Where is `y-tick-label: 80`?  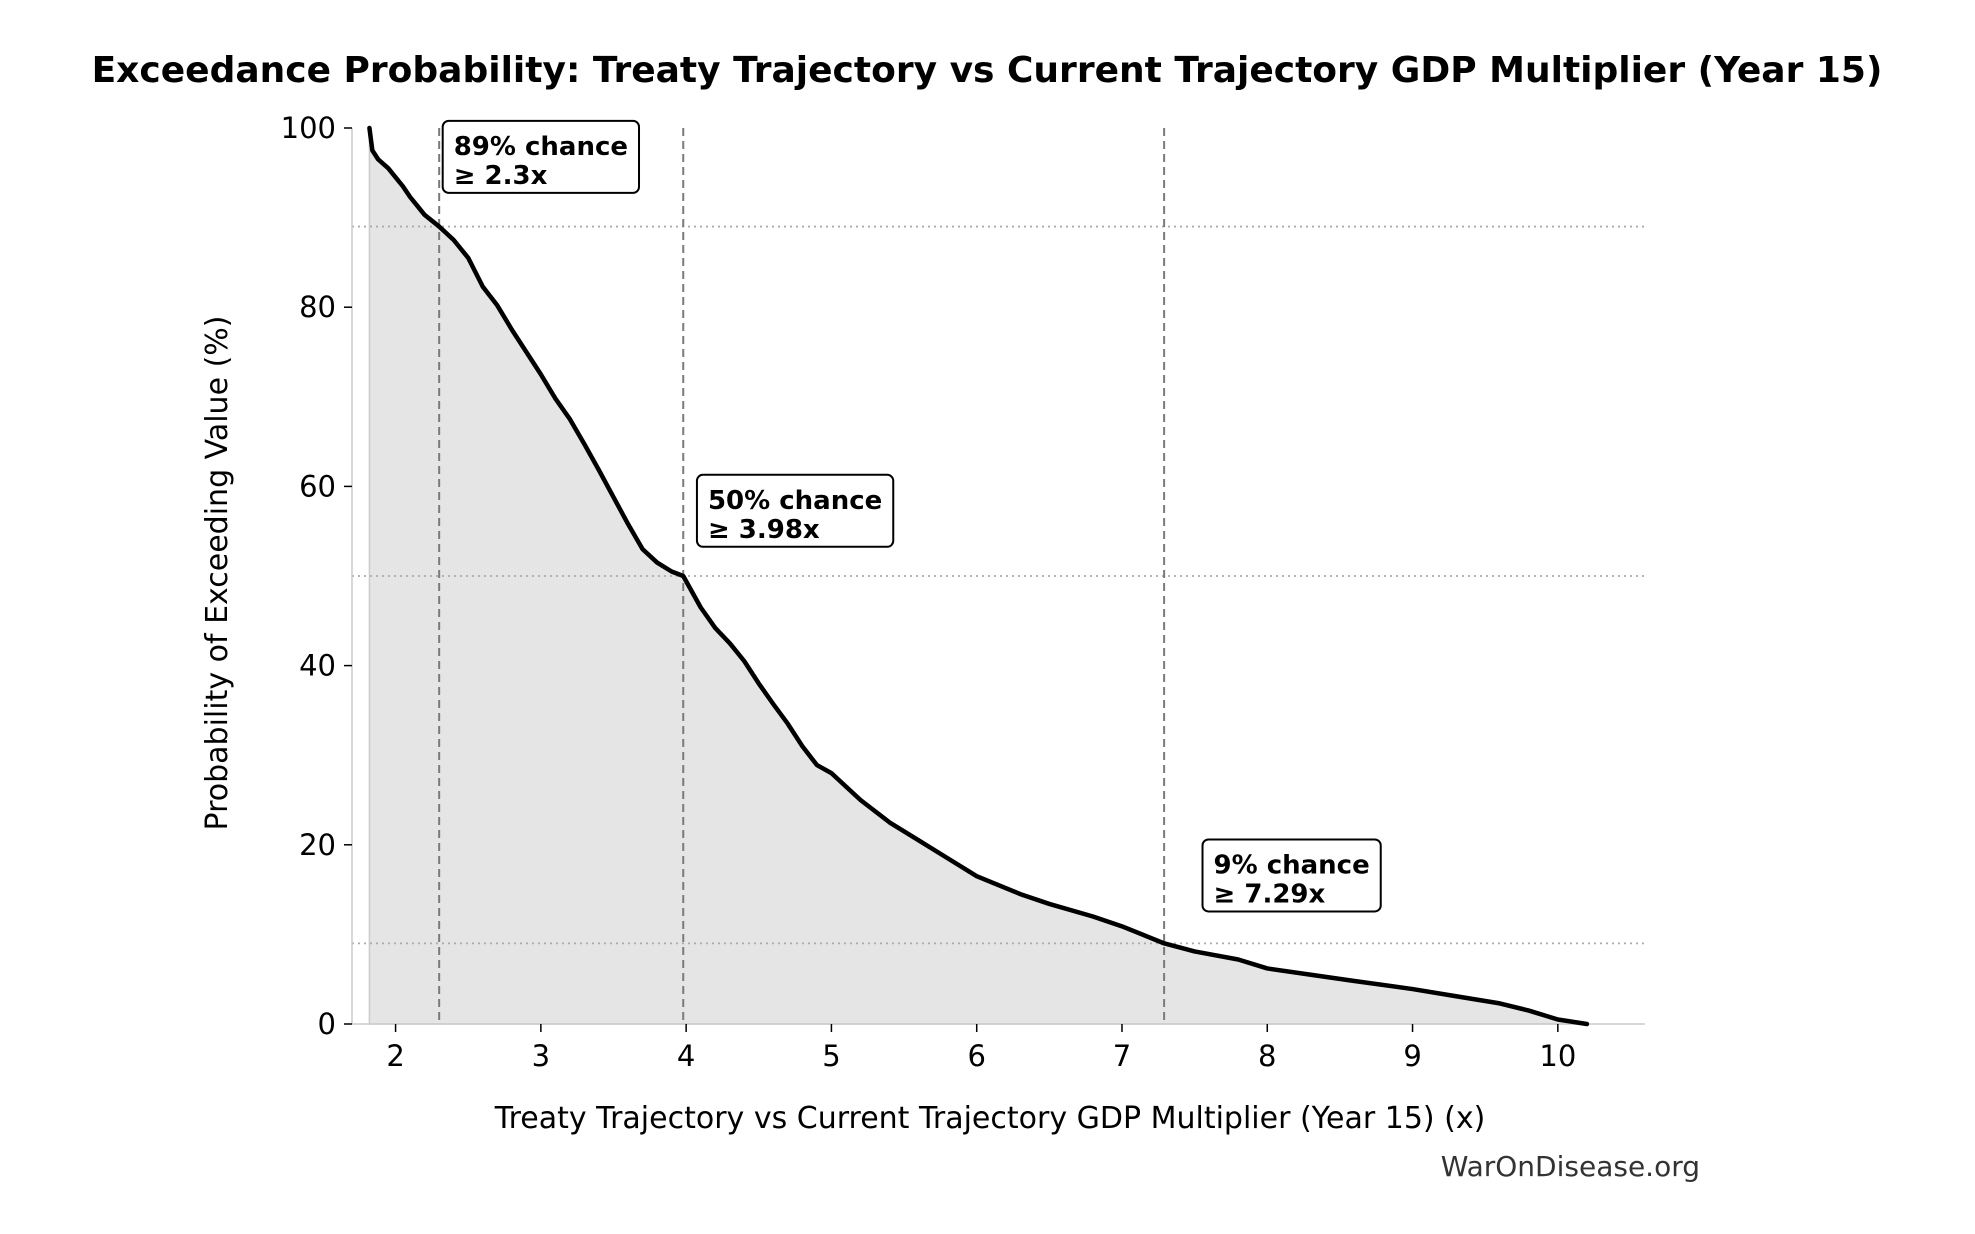 y-tick-label: 80 is located at coordinates (317, 307).